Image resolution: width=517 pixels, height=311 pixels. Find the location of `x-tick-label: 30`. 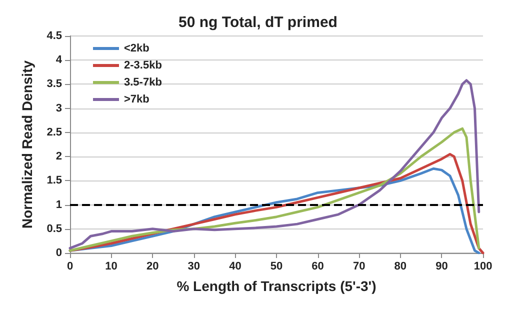

x-tick-label: 30 is located at coordinates (194, 266).